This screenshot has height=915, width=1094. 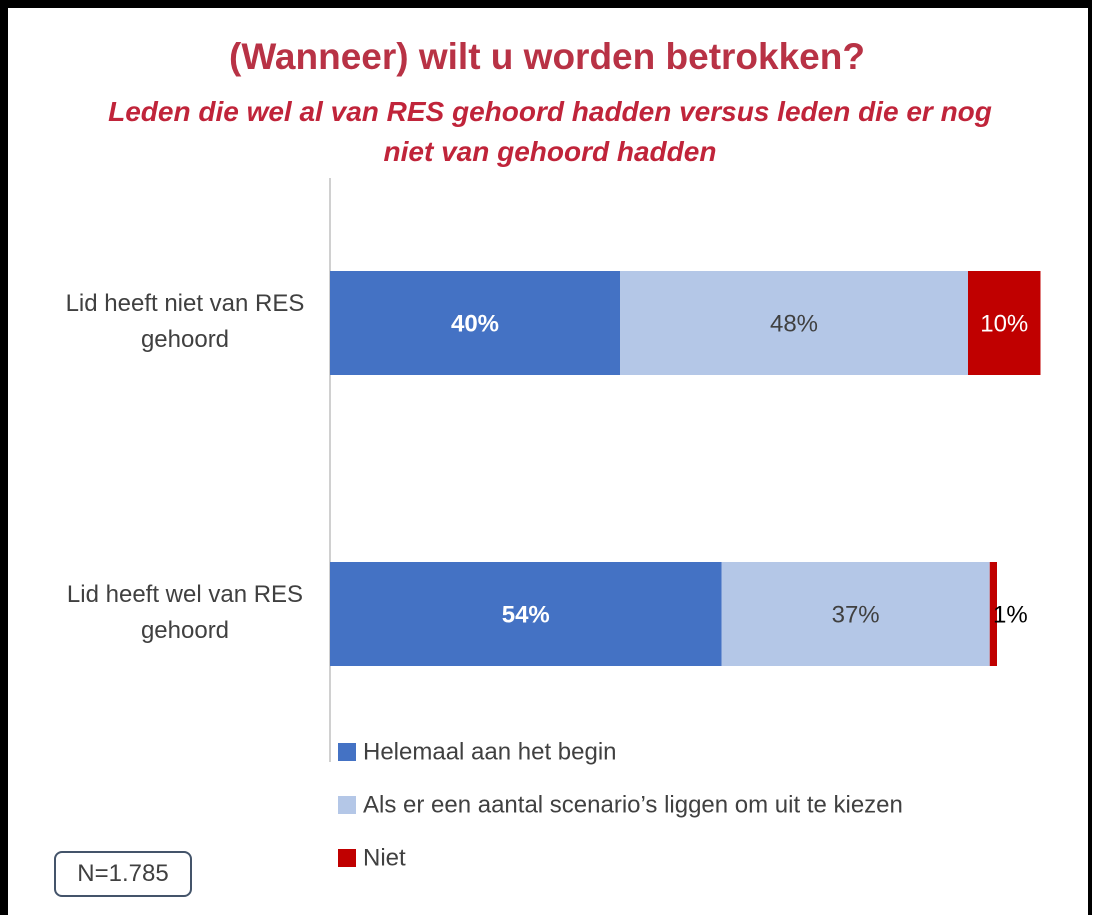 What do you see at coordinates (185, 321) in the screenshot?
I see `category-label: Lid heeft niet van RES gehoord` at bounding box center [185, 321].